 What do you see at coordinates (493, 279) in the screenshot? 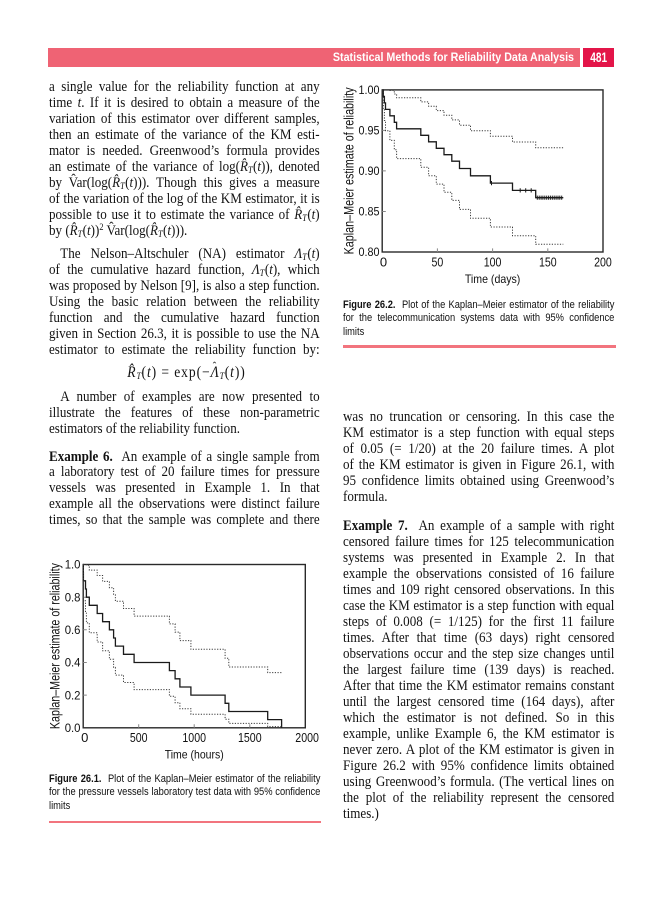
I see `svg-text: Time (days)` at bounding box center [493, 279].